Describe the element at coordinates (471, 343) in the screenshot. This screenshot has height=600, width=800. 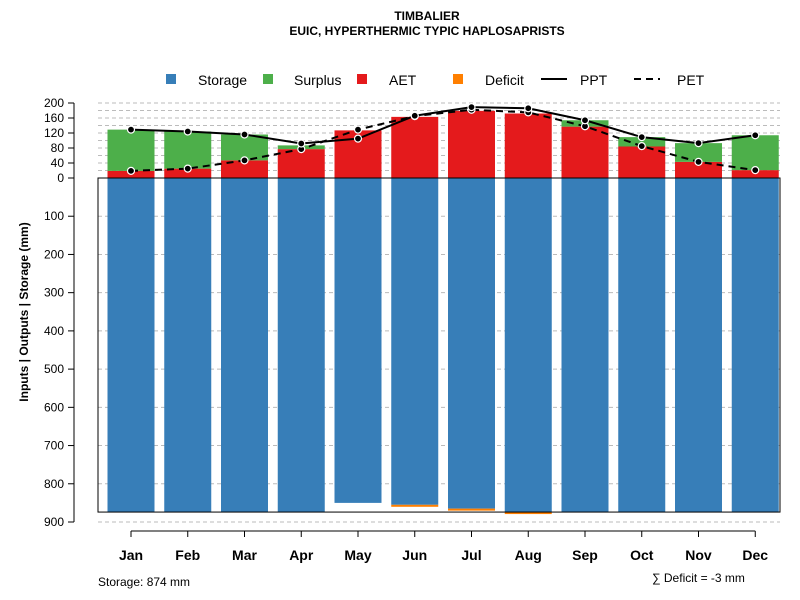
I see `storage-bar-jul` at that location.